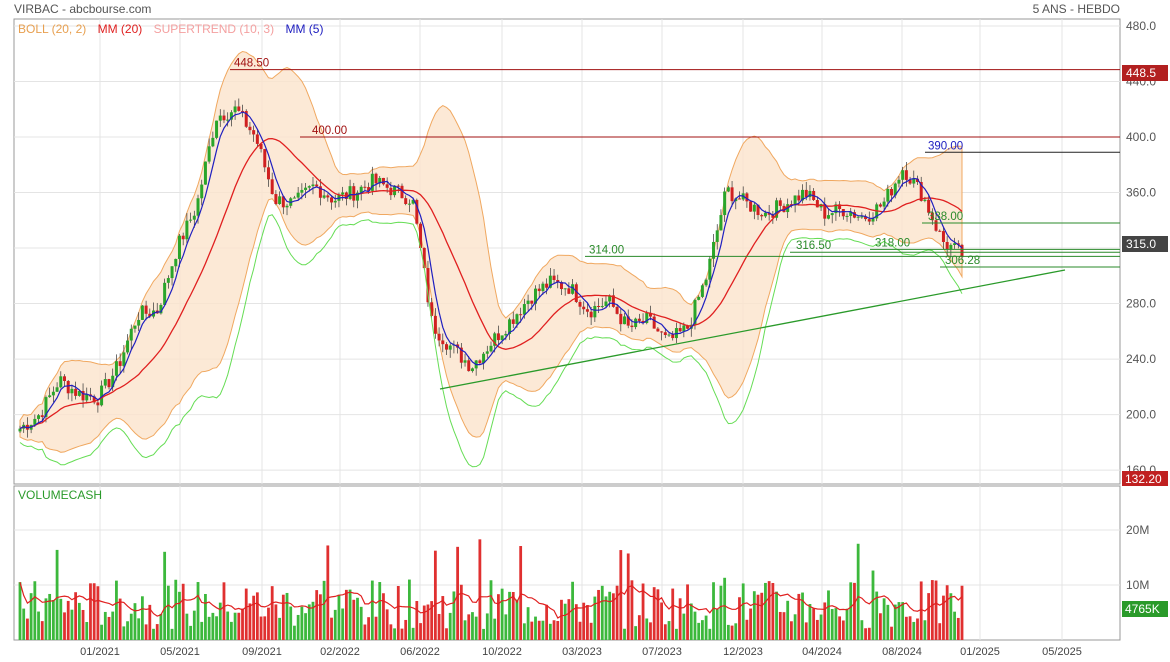  Describe the element at coordinates (1137, 530) in the screenshot. I see `volume-tick-label: 20M` at that location.